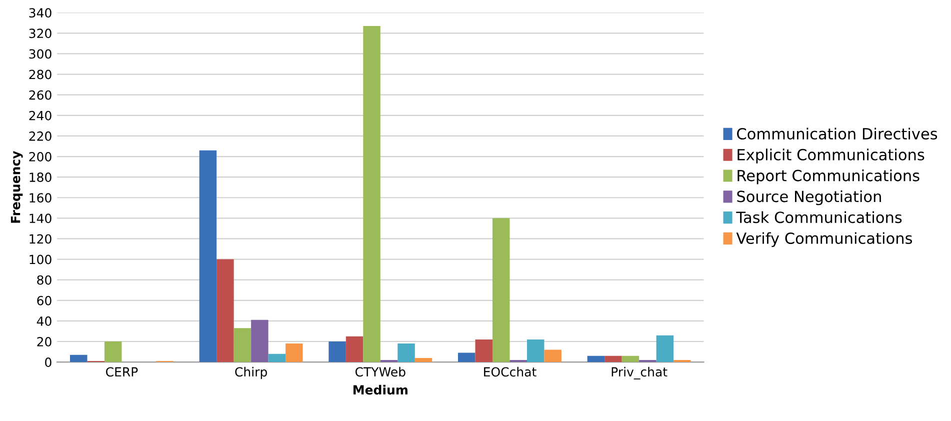 The width and height of the screenshot is (951, 421). I want to click on legend-label: Task Communications, so click(819, 217).